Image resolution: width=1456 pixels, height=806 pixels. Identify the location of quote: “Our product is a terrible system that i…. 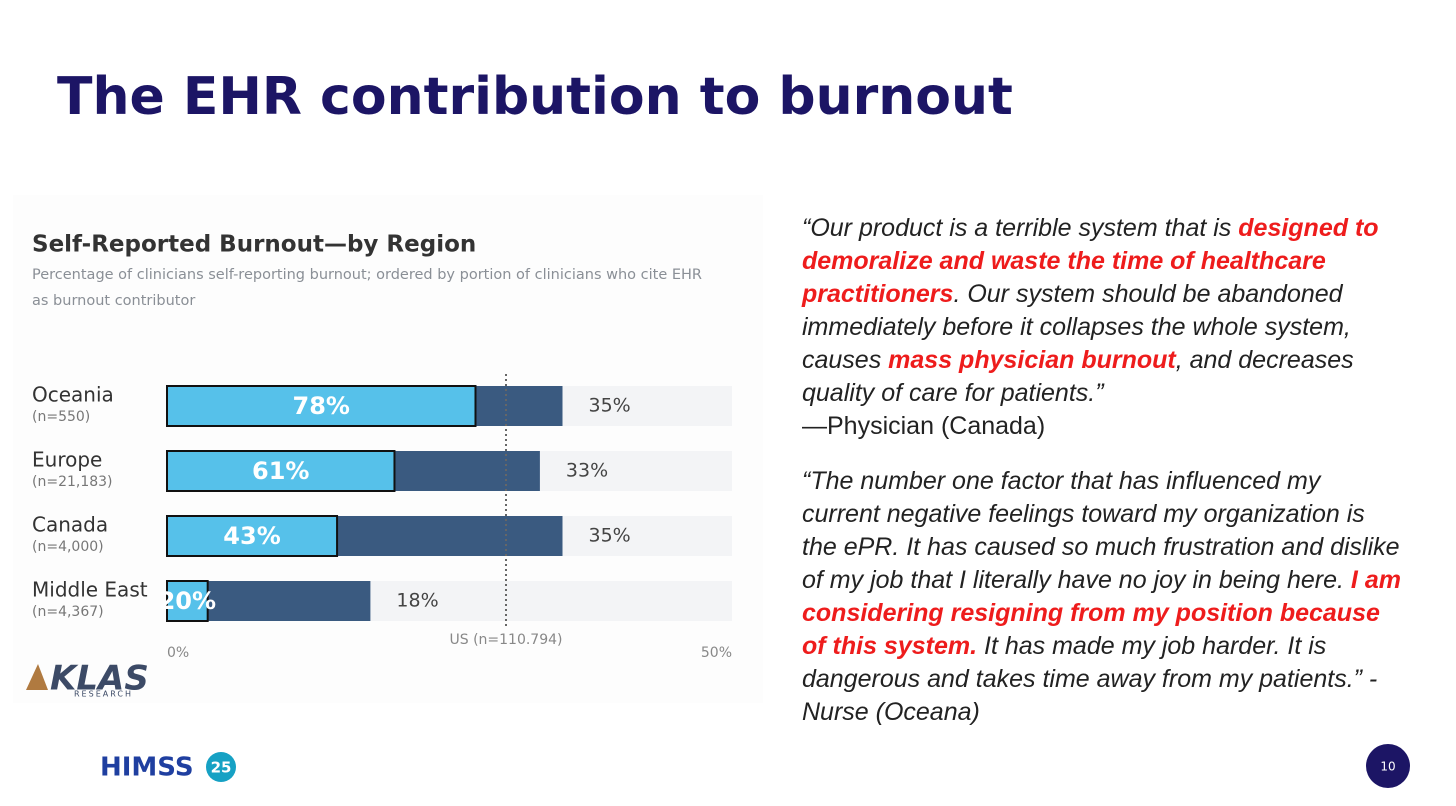
(1102, 327).